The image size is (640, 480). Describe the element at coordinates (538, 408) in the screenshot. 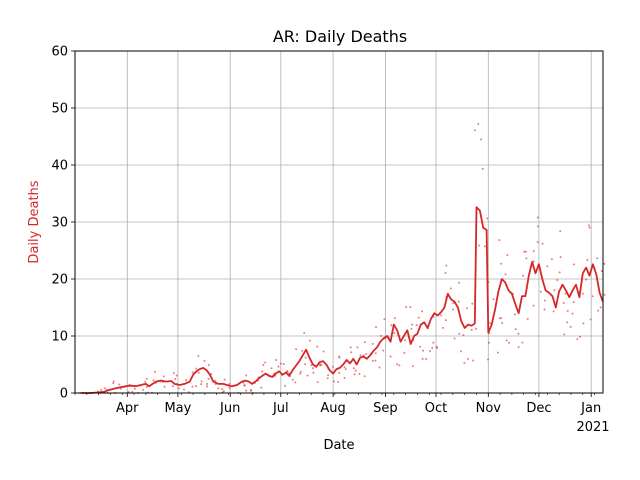

I see `x-tick-label: Dec` at that location.